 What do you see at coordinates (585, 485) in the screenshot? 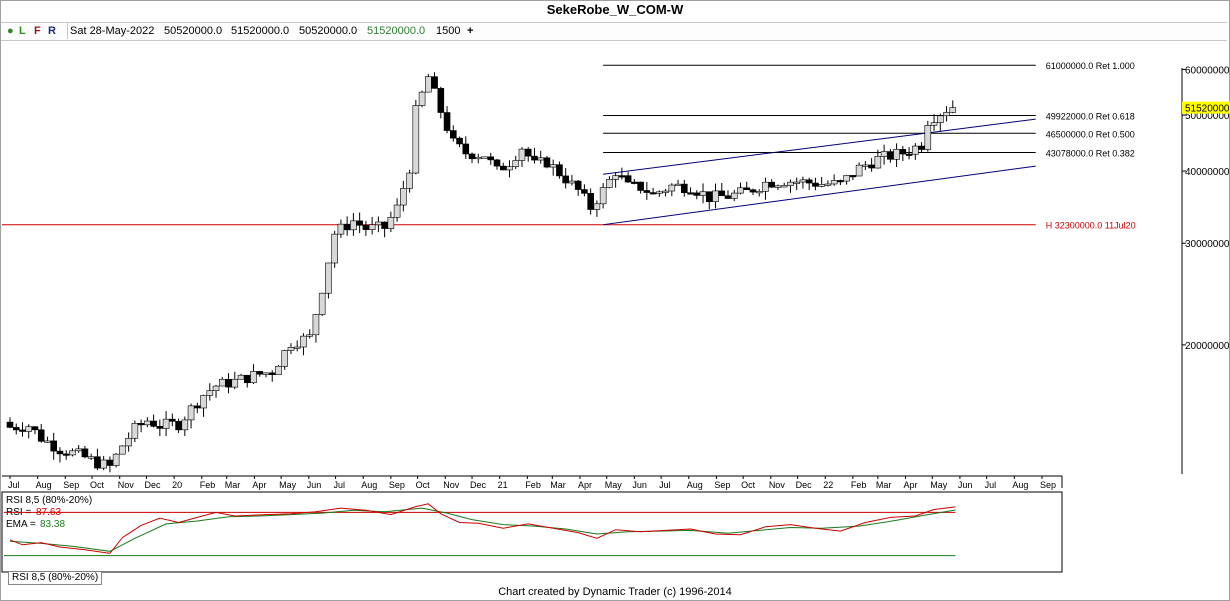
I see `time-axis-tick-label: Apr` at bounding box center [585, 485].